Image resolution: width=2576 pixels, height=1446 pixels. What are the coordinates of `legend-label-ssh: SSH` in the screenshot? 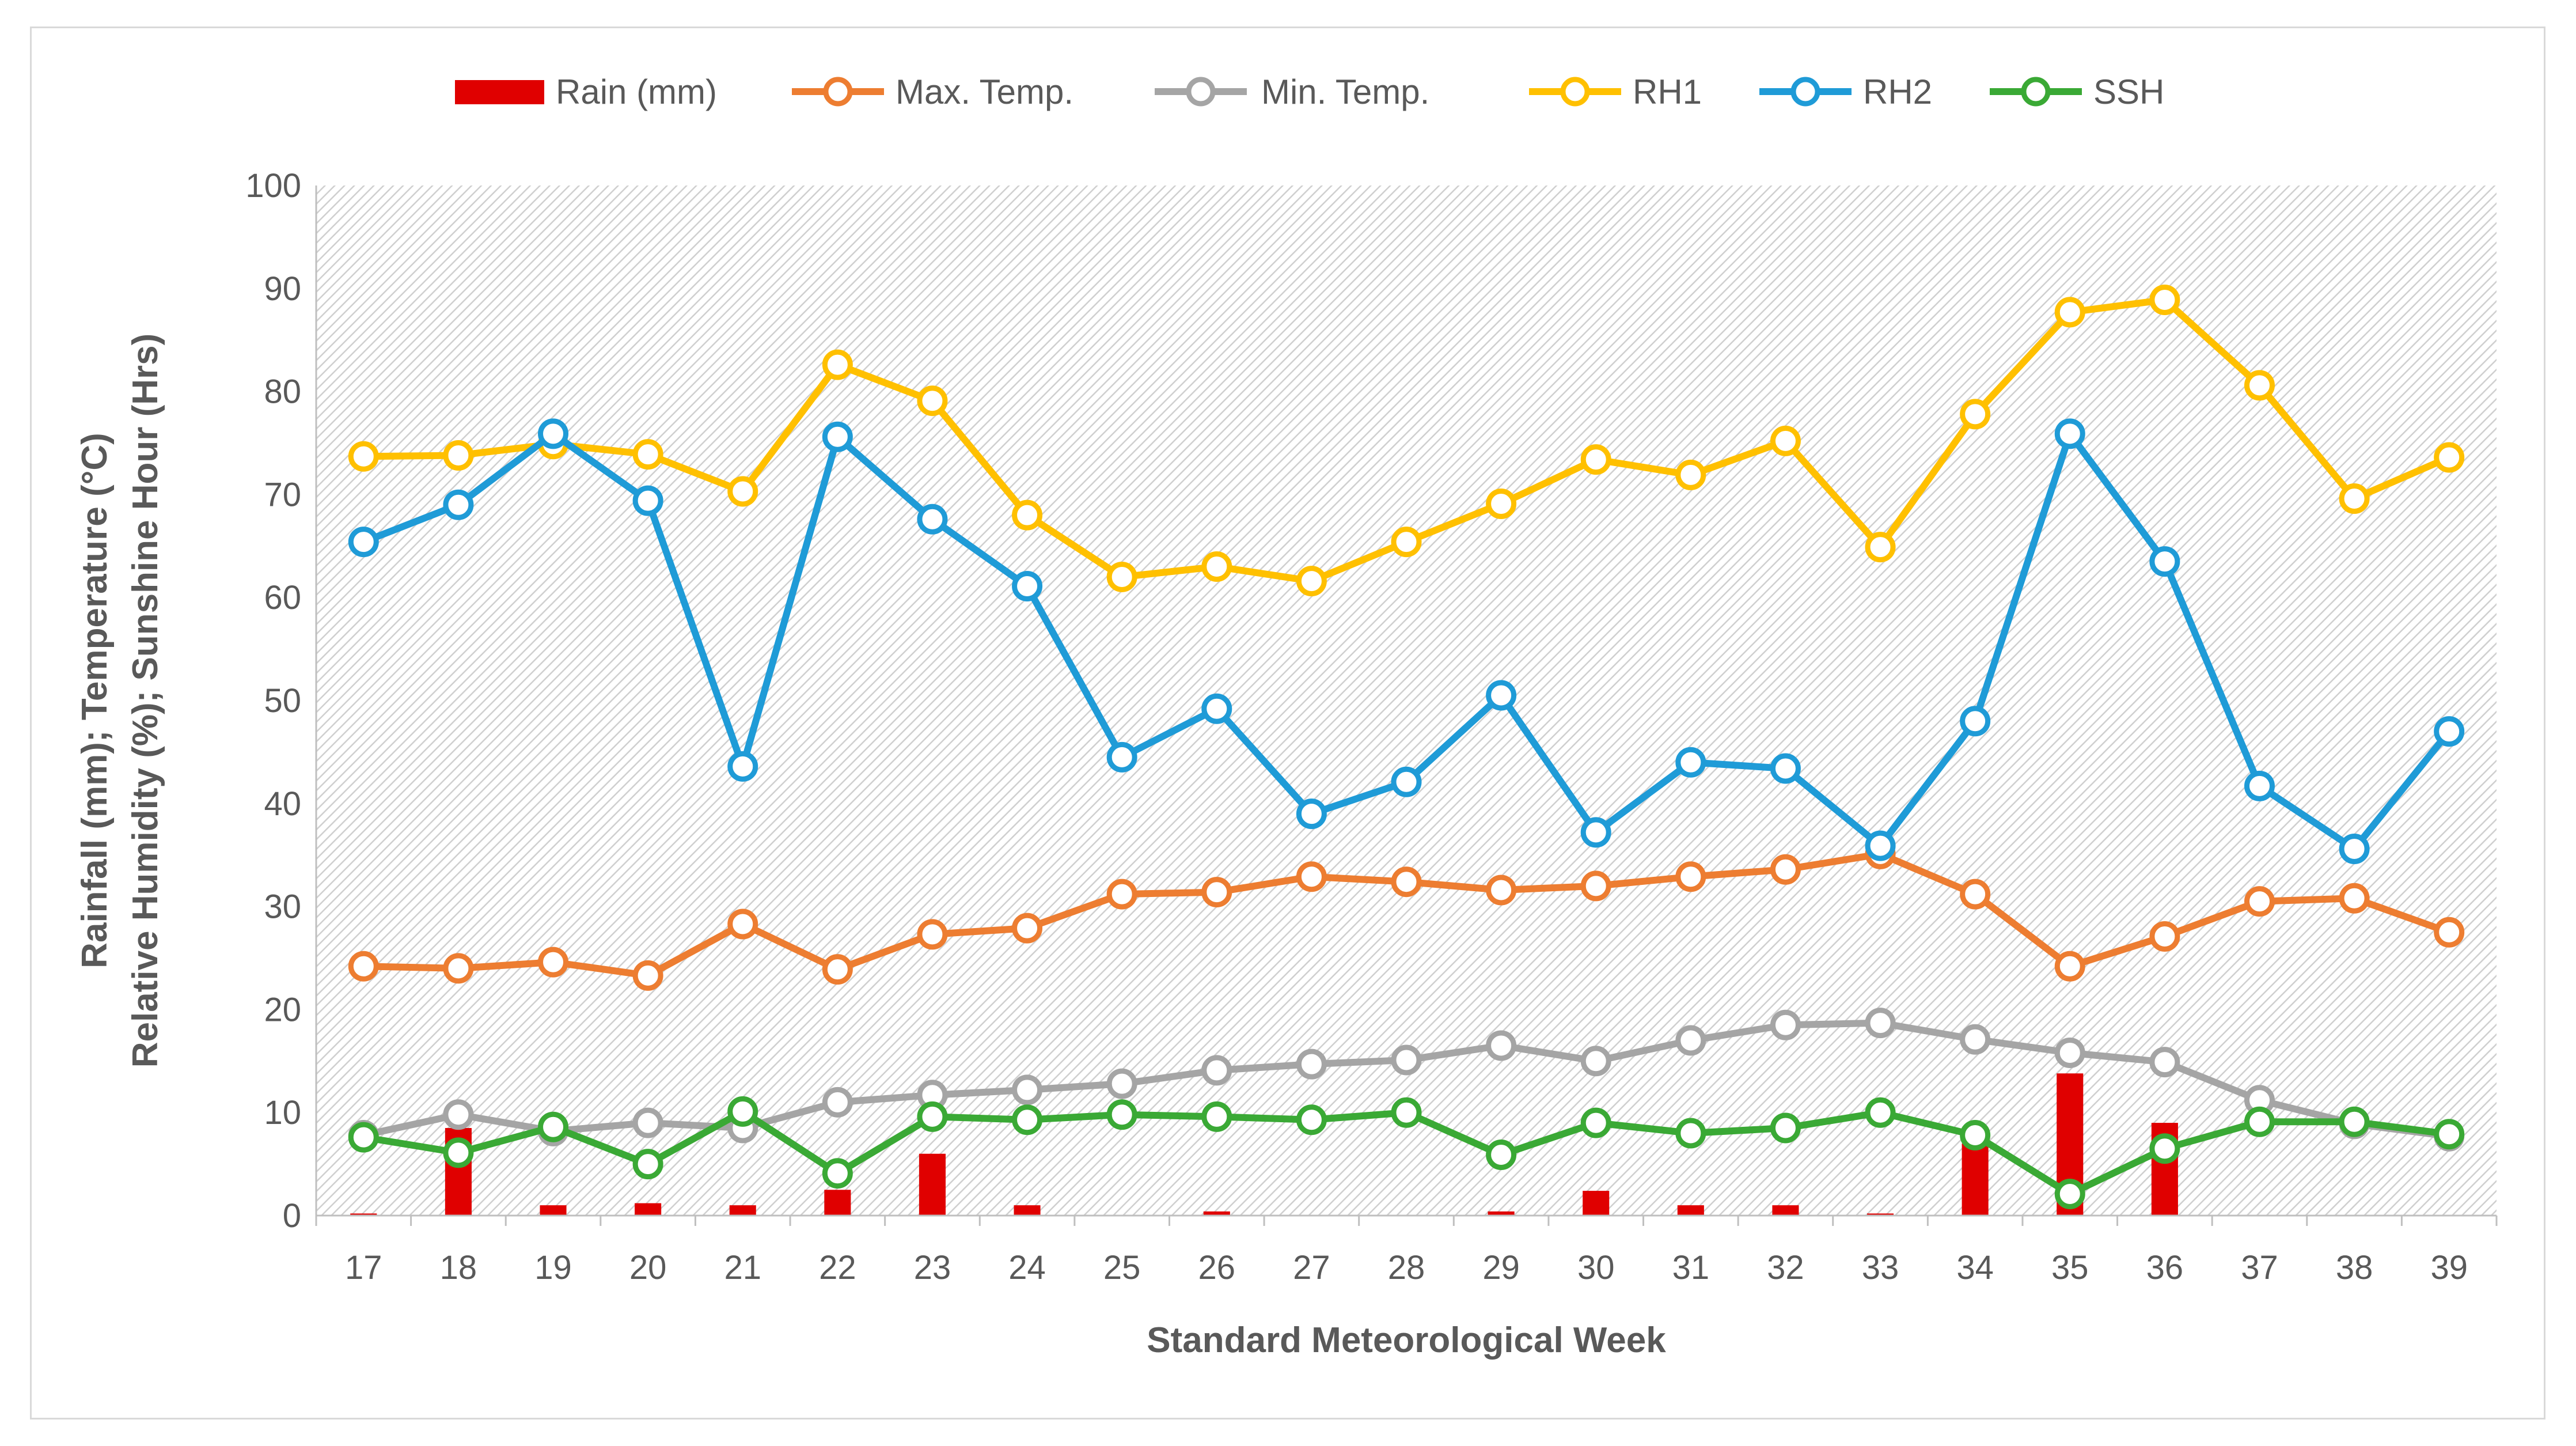 It's located at (2128, 92).